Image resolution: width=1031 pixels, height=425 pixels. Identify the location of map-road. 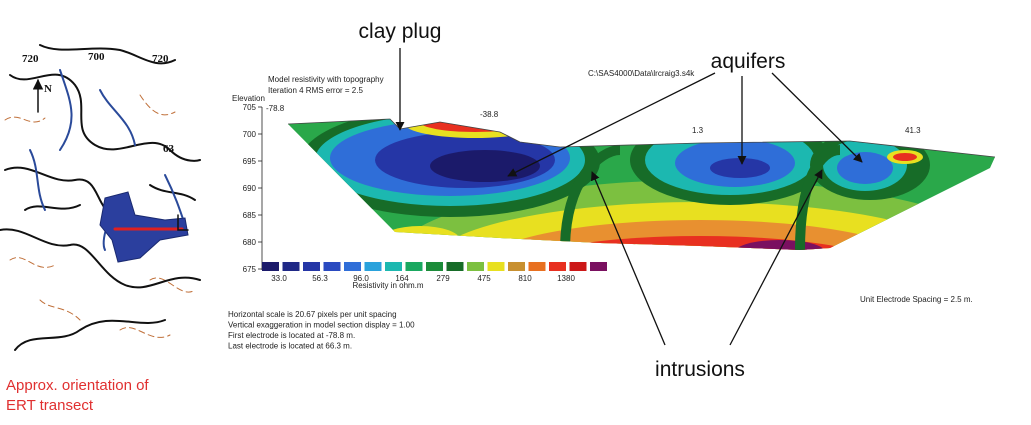
(183, 222).